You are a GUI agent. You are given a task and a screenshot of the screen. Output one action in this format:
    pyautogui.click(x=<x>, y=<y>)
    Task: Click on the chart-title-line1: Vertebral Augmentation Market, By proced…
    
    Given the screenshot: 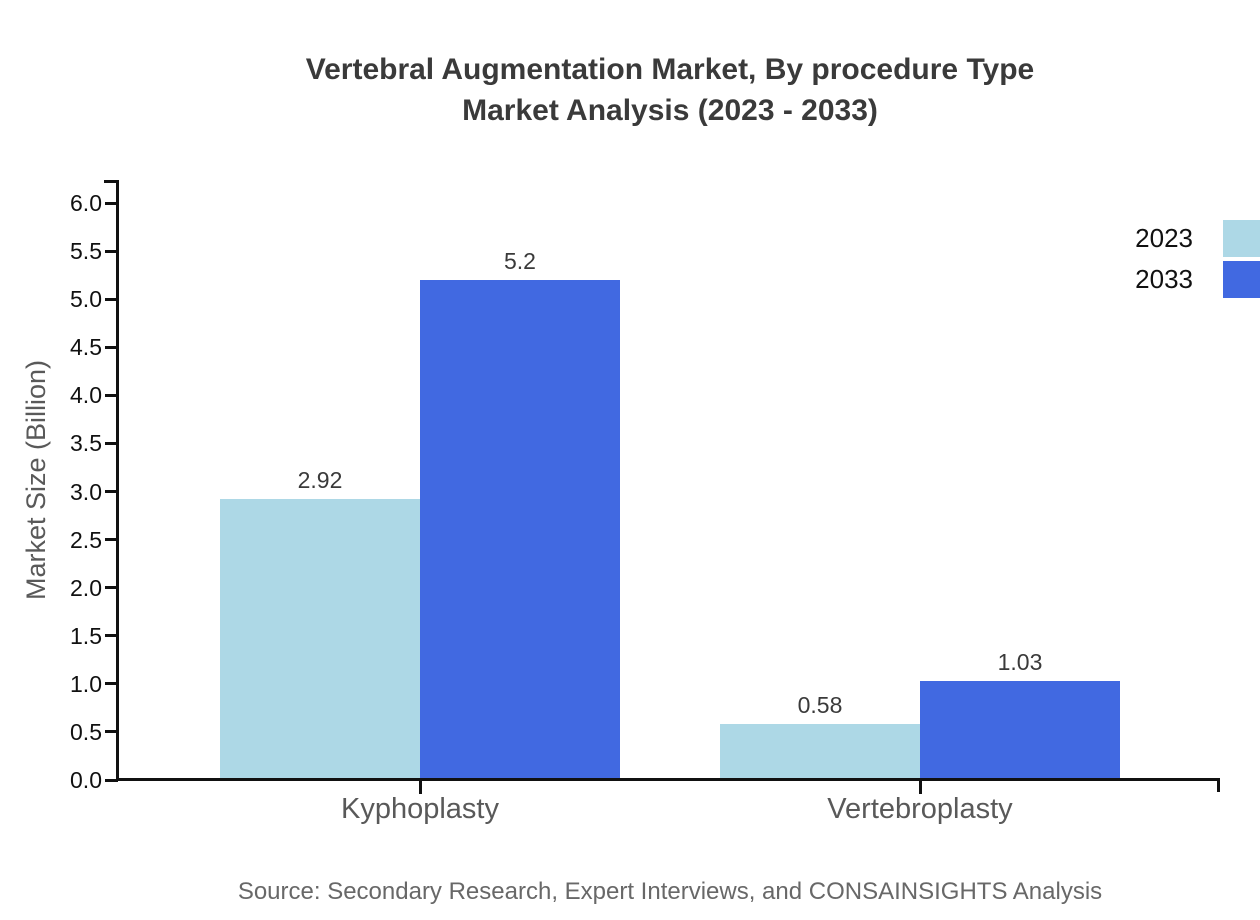 What is the action you would take?
    pyautogui.click(x=670, y=69)
    